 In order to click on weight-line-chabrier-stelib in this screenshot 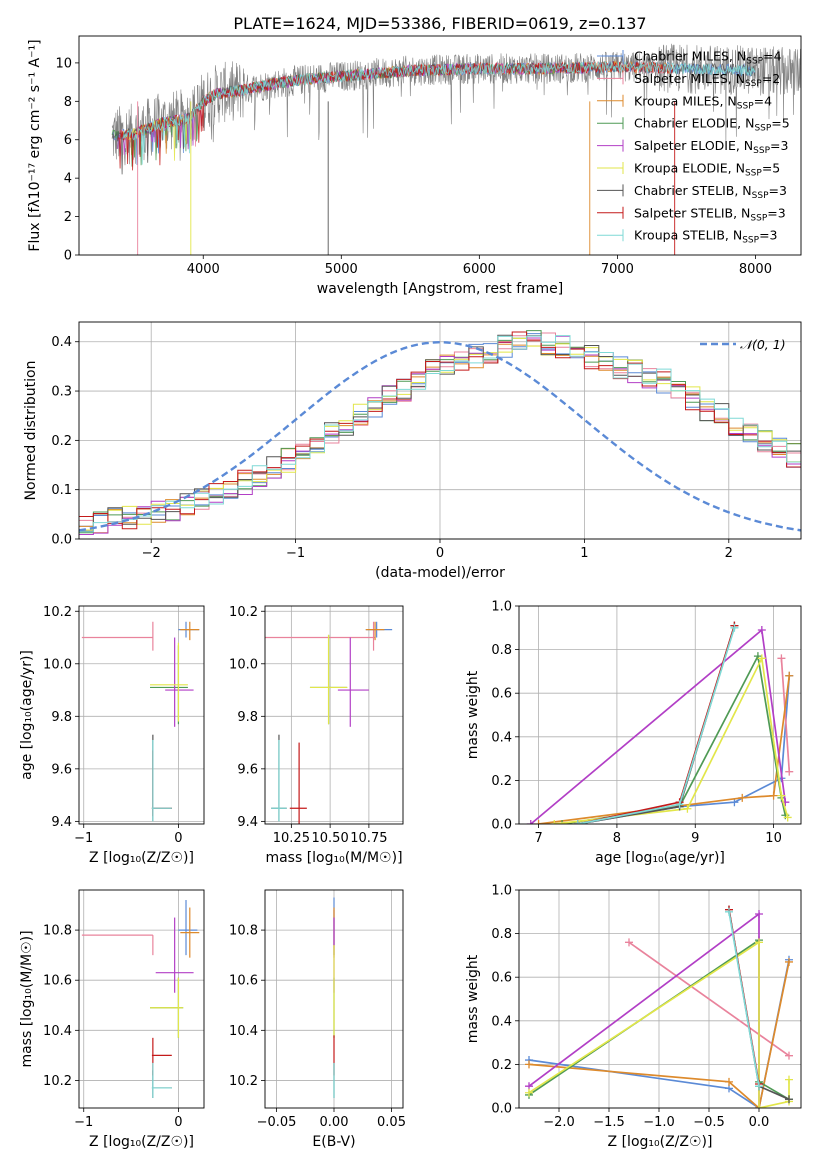, I will do `click(656, 724)`.